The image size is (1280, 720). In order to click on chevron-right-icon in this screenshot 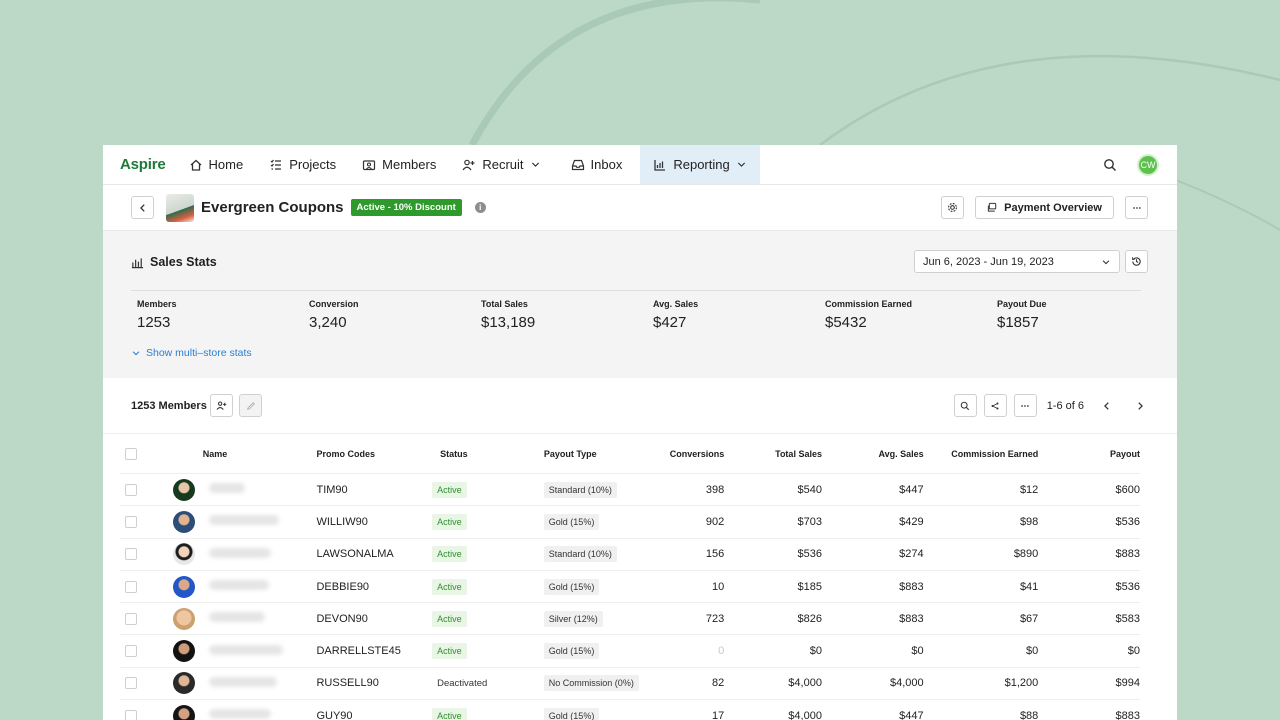, I will do `click(1140, 405)`.